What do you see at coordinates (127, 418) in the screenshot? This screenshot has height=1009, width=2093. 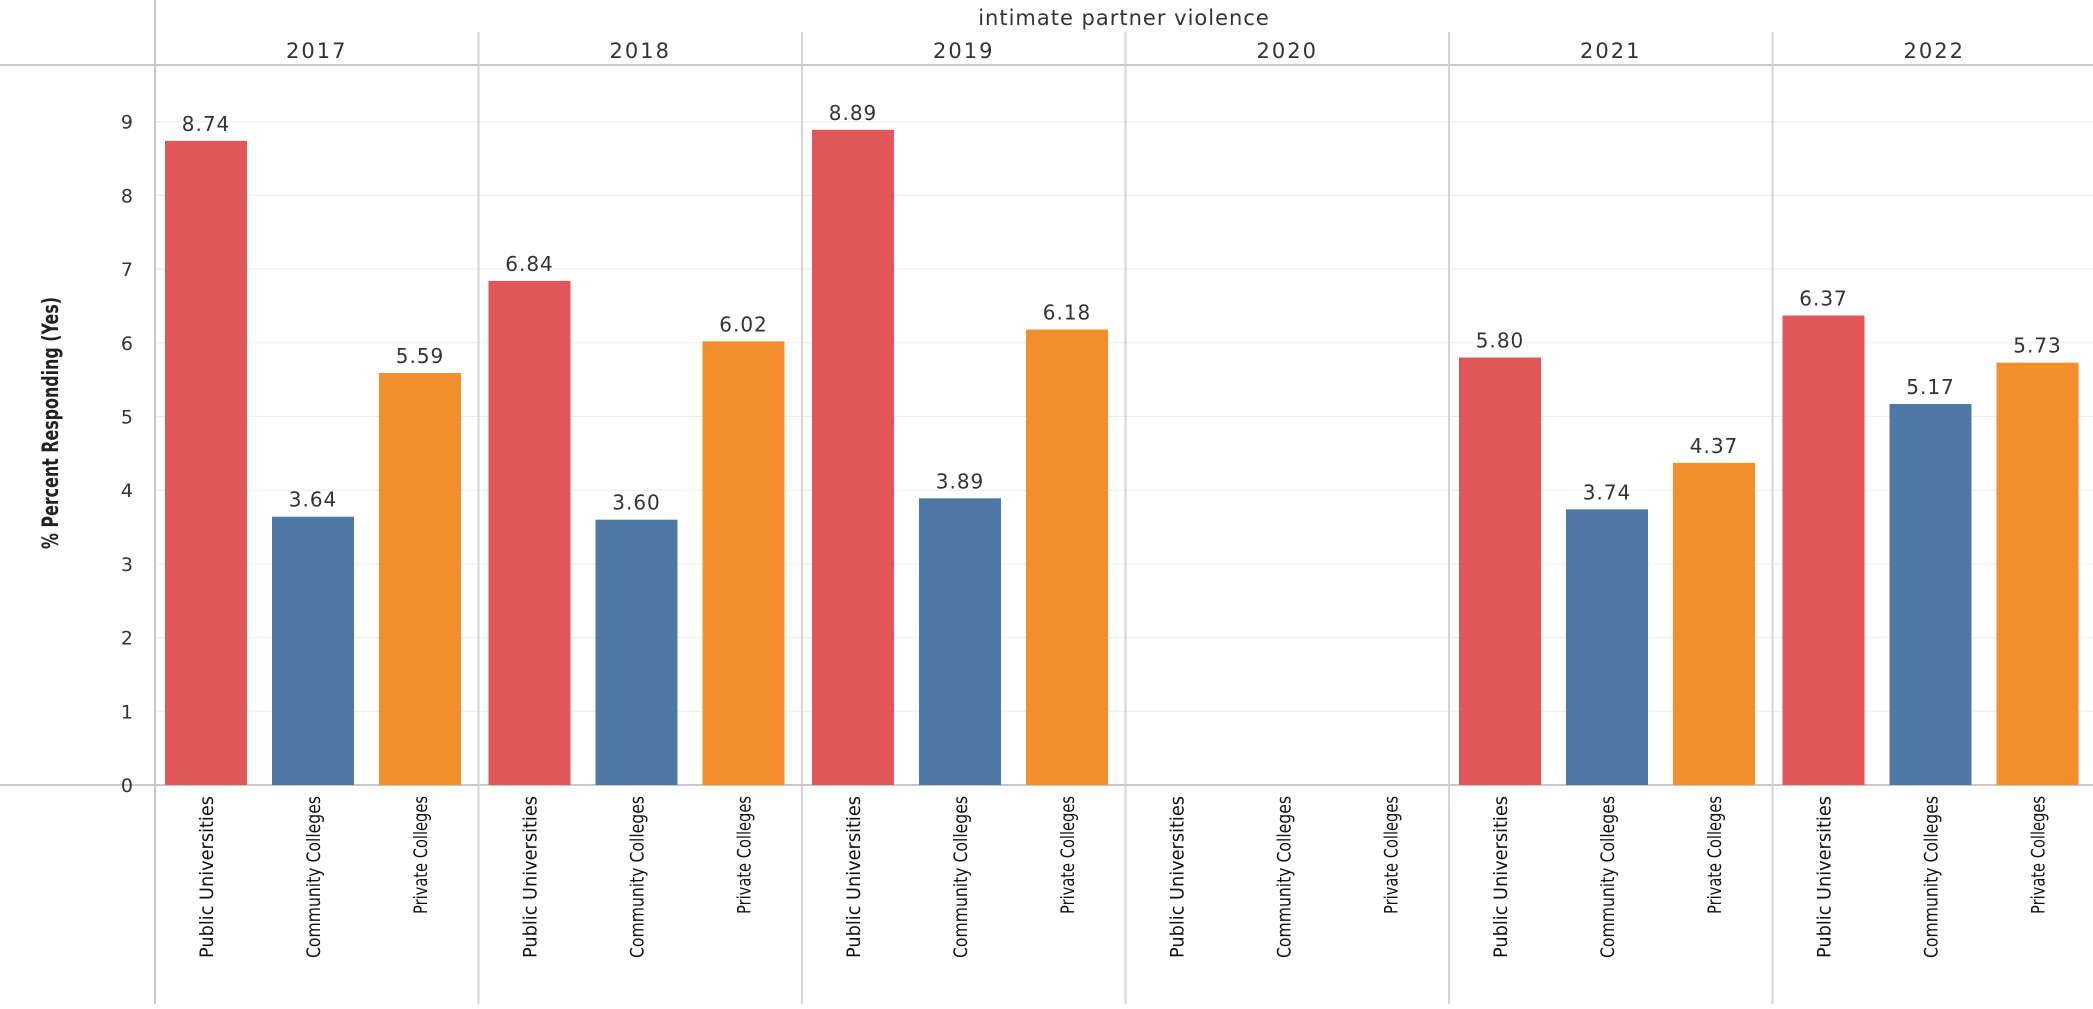 I see `y-tick-label: 5` at bounding box center [127, 418].